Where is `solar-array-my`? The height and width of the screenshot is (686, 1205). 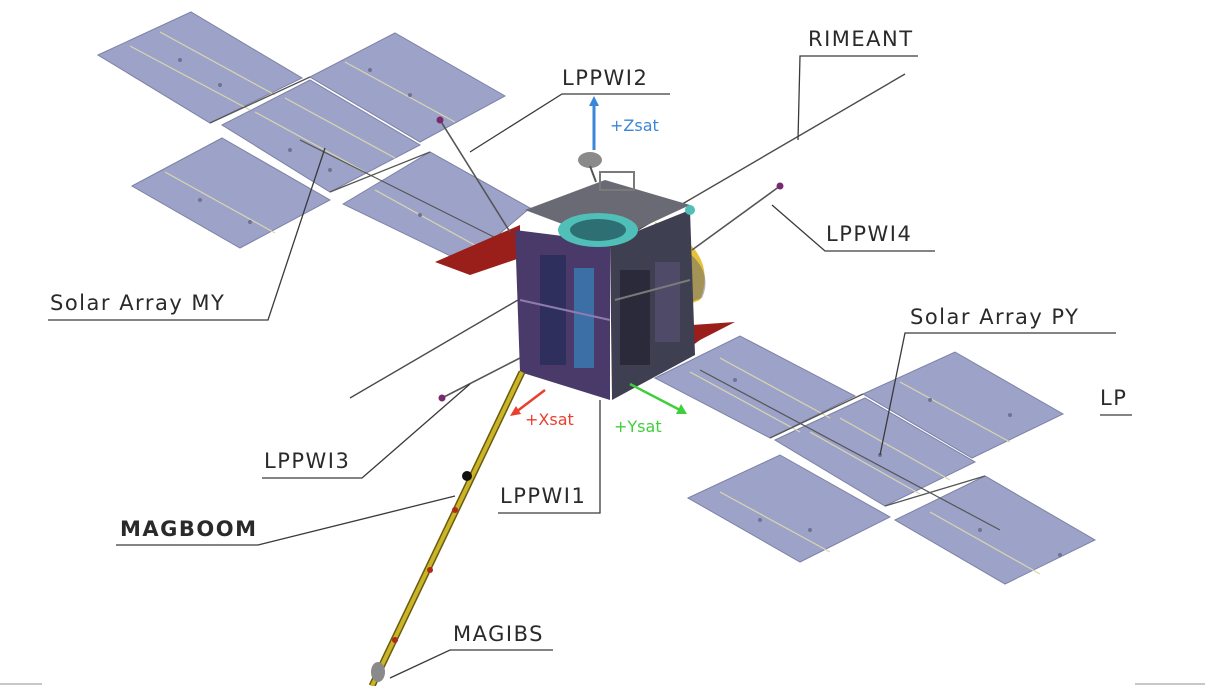 solar-array-my is located at coordinates (313, 137).